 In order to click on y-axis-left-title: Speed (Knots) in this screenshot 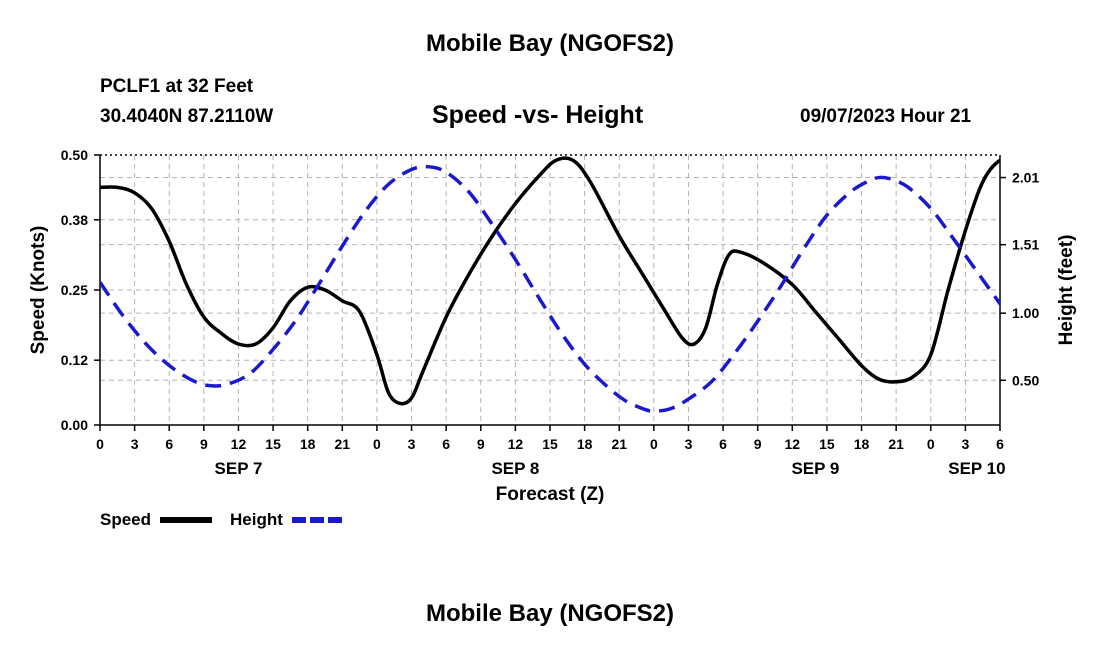, I will do `click(38, 290)`.